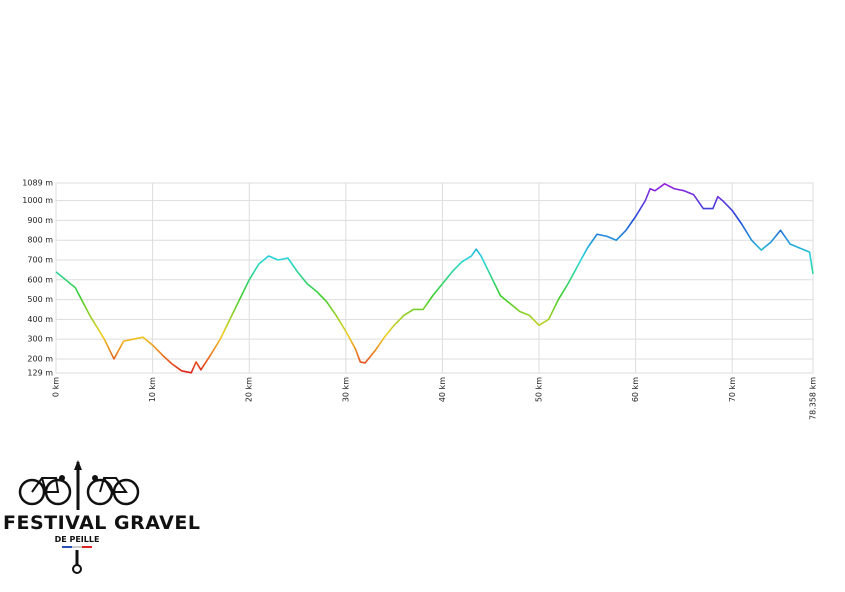 The width and height of the screenshot is (845, 592). Describe the element at coordinates (345, 389) in the screenshot. I see `x-tick-label: 30 km` at that location.